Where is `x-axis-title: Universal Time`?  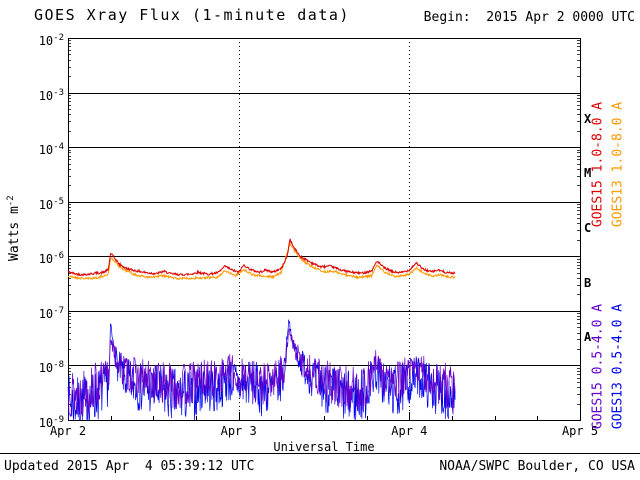
x-axis-title: Universal Time is located at coordinates (324, 447).